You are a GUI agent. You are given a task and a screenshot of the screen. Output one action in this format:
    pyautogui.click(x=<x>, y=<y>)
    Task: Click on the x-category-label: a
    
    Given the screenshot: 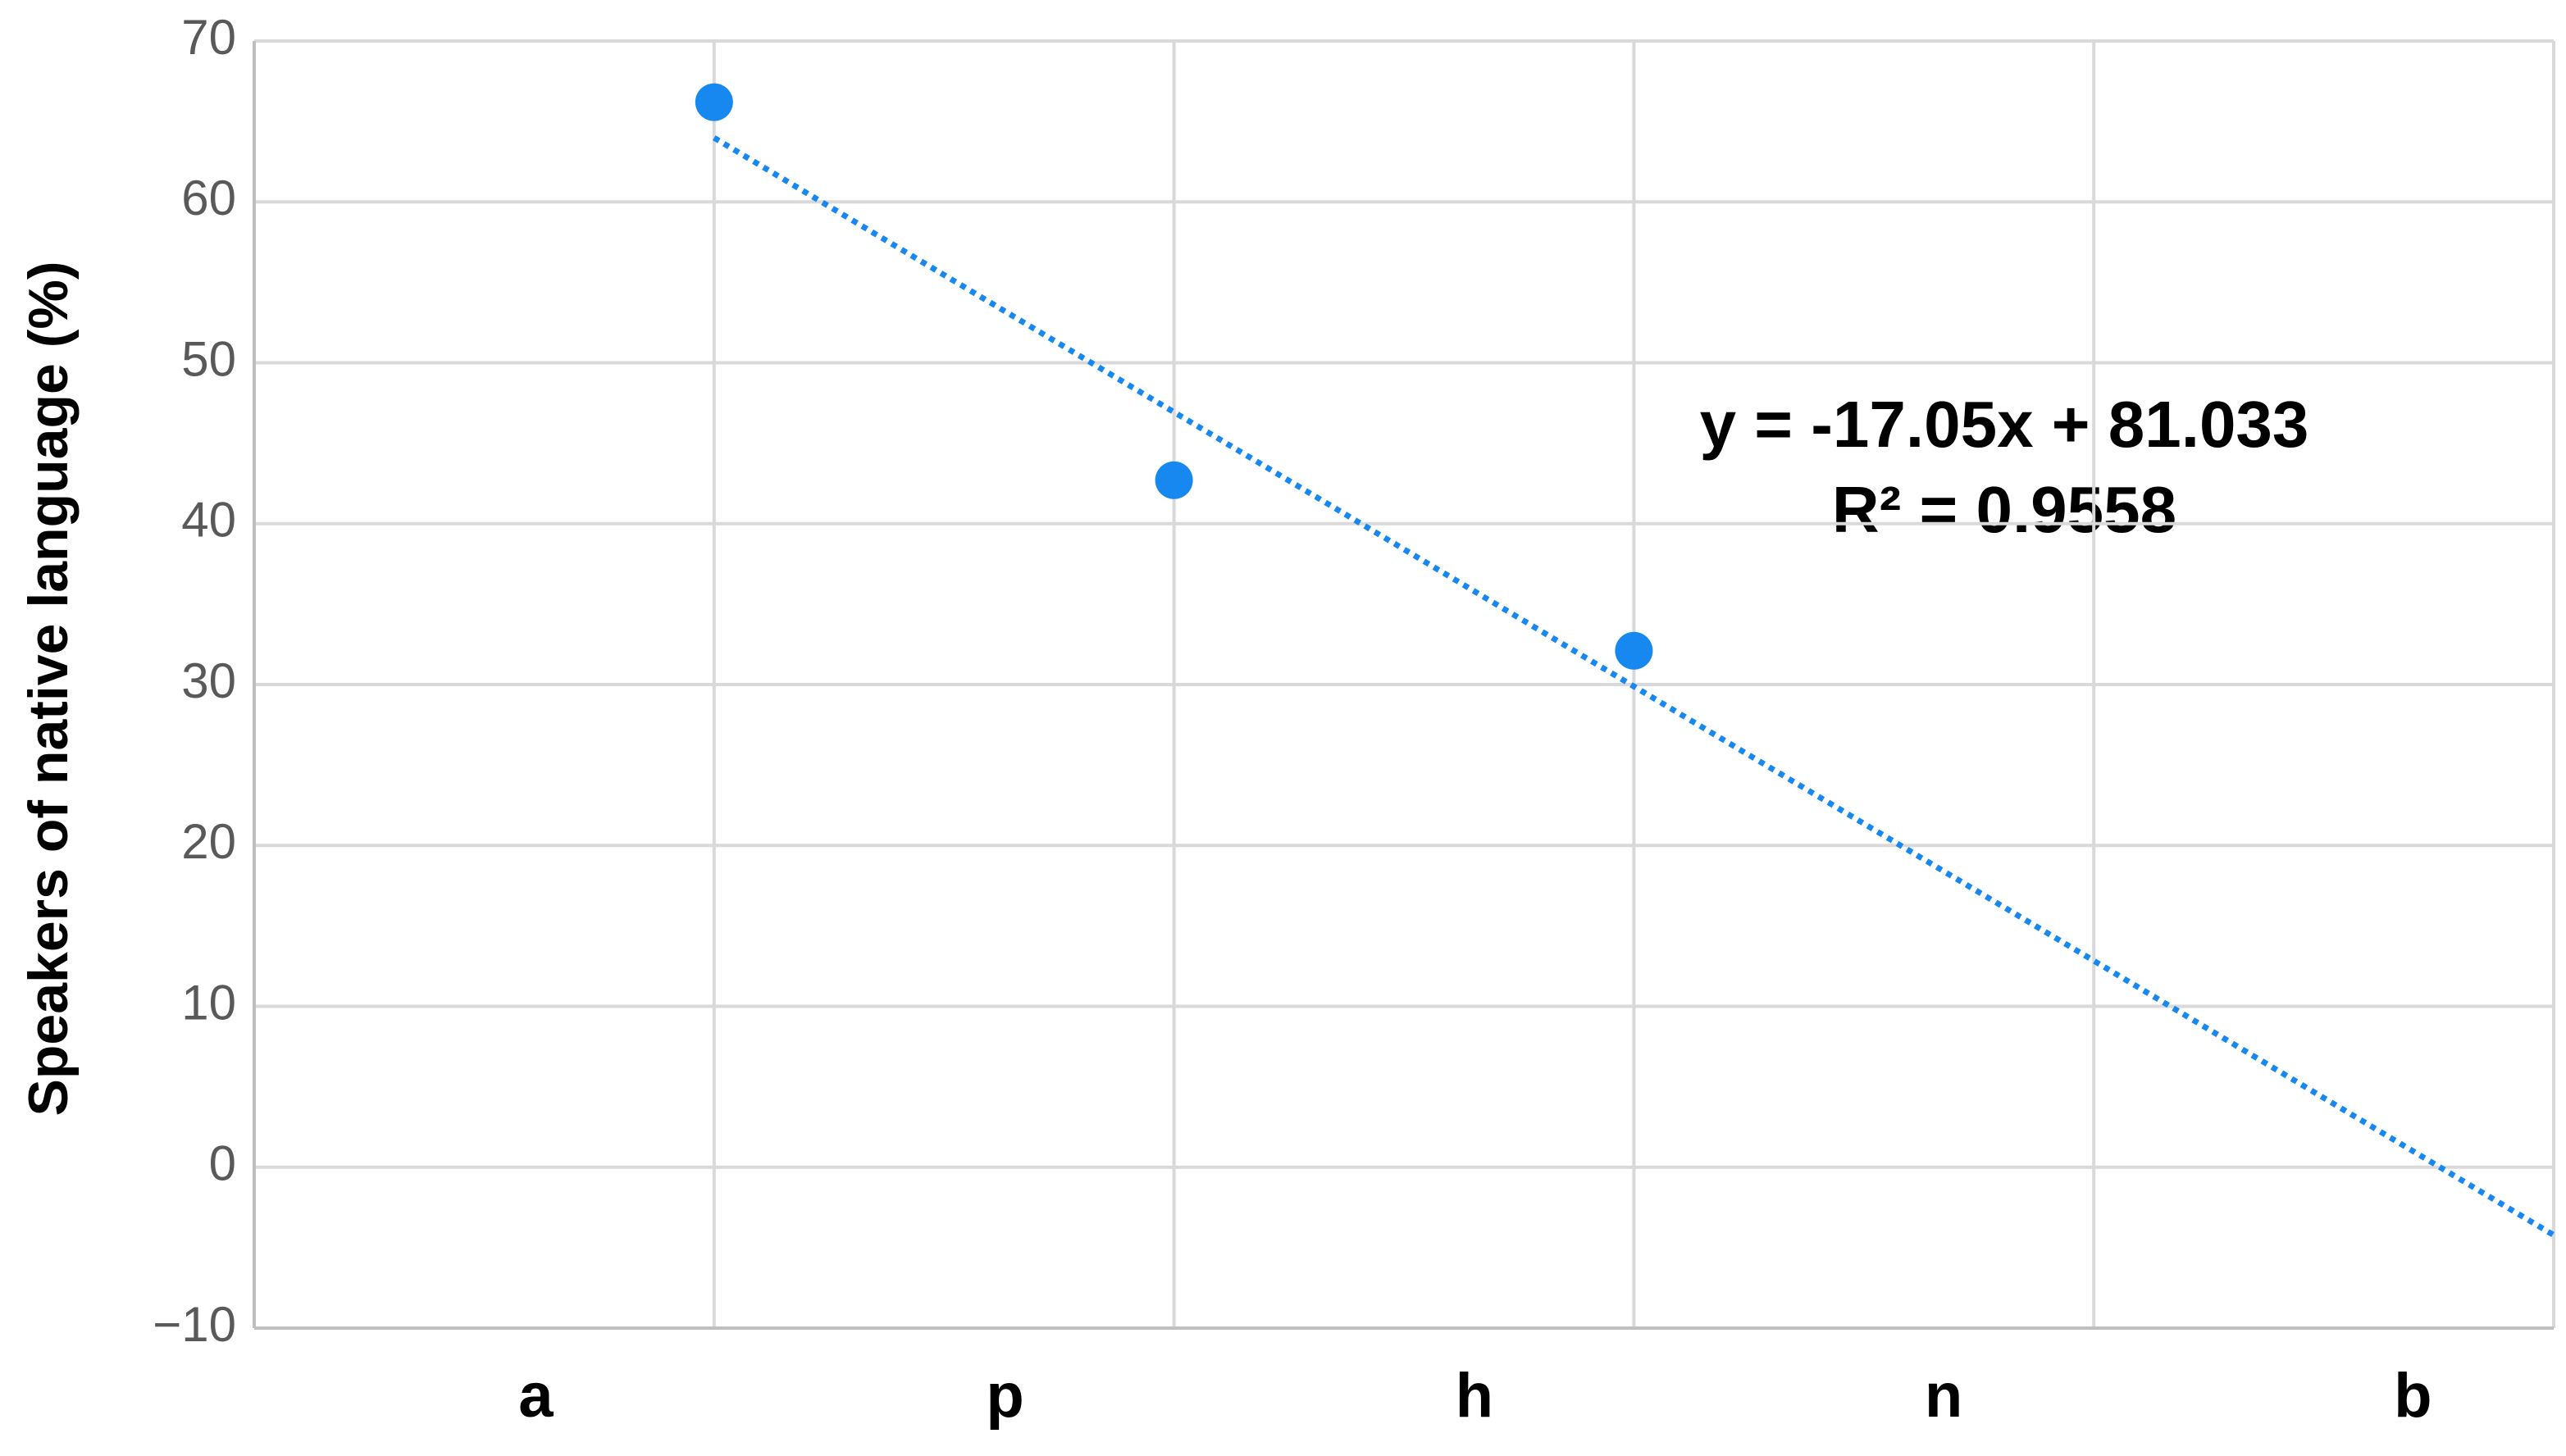 What is the action you would take?
    pyautogui.click(x=536, y=1396)
    